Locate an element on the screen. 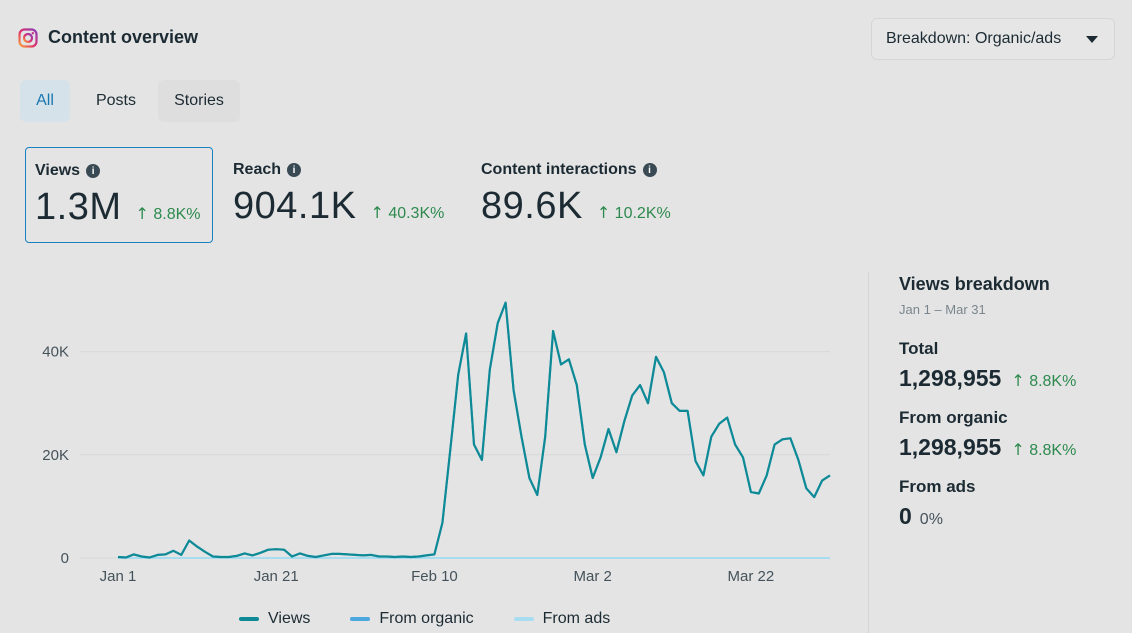 This screenshot has height=633, width=1132. x-tick-label: Mar 22 is located at coordinates (751, 576).